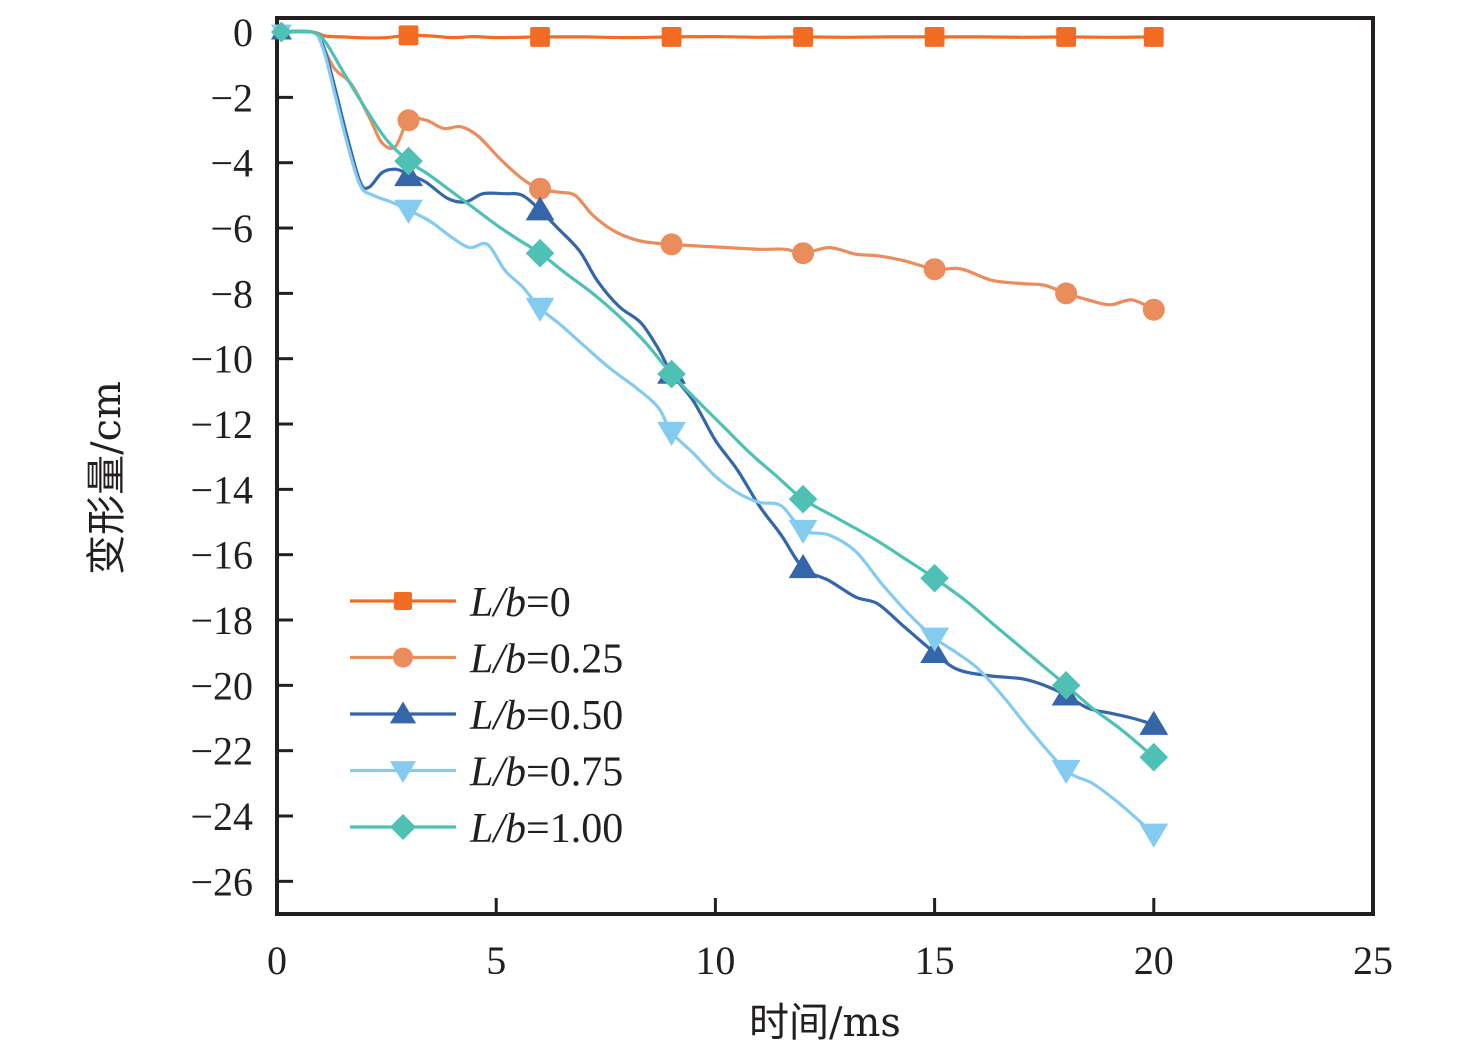 The image size is (1476, 1055). What do you see at coordinates (496, 960) in the screenshot?
I see `x-tick-label: 5` at bounding box center [496, 960].